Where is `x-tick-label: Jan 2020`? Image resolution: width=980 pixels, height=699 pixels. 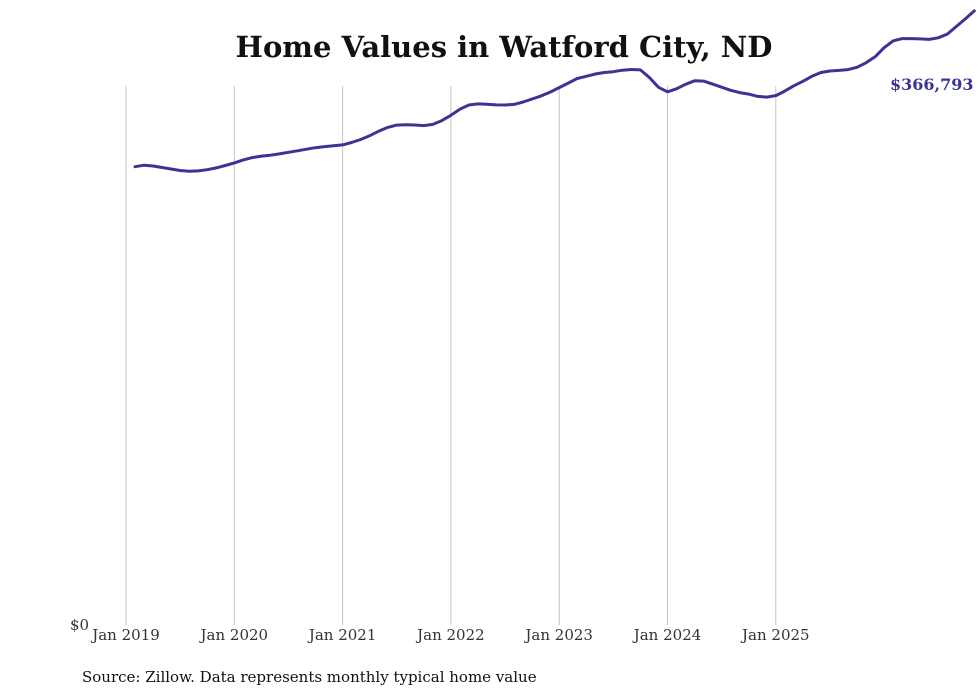
x-tick-label: Jan 2020 is located at coordinates (234, 635).